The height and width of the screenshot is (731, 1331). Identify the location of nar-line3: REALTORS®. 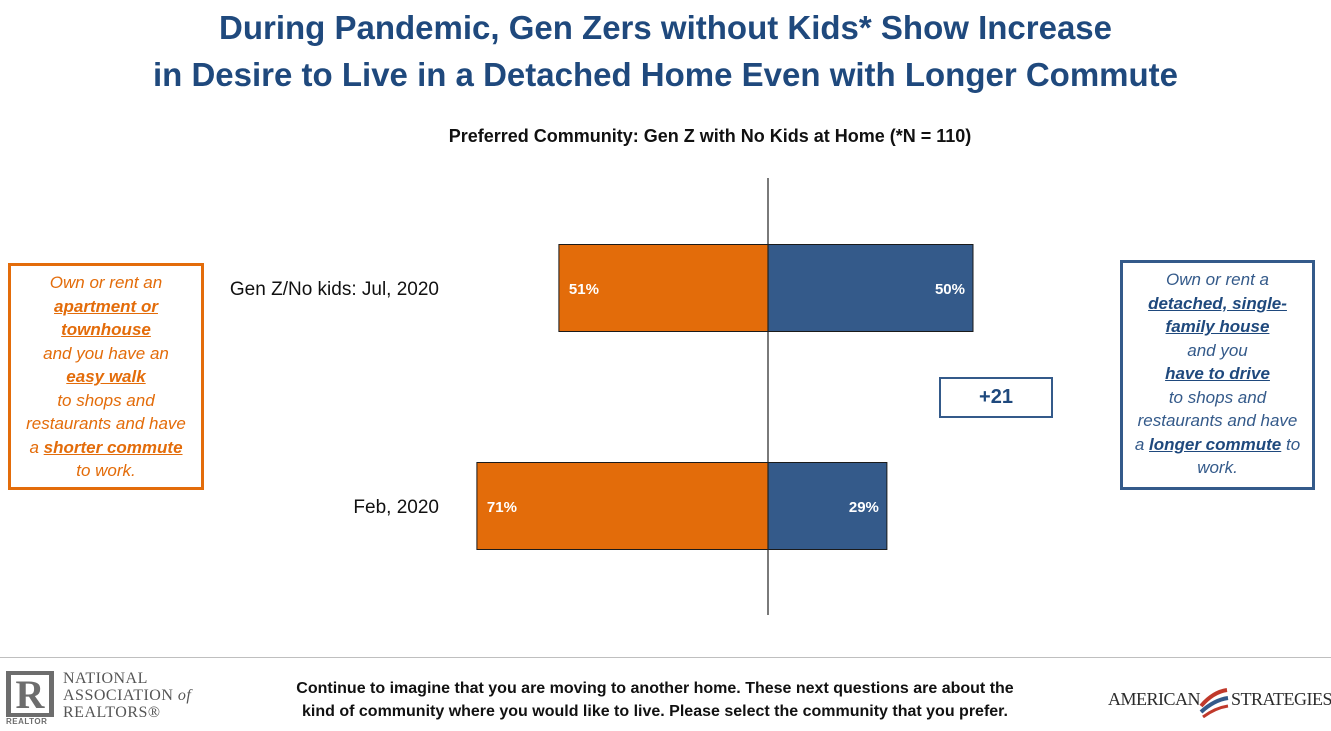
(112, 712).